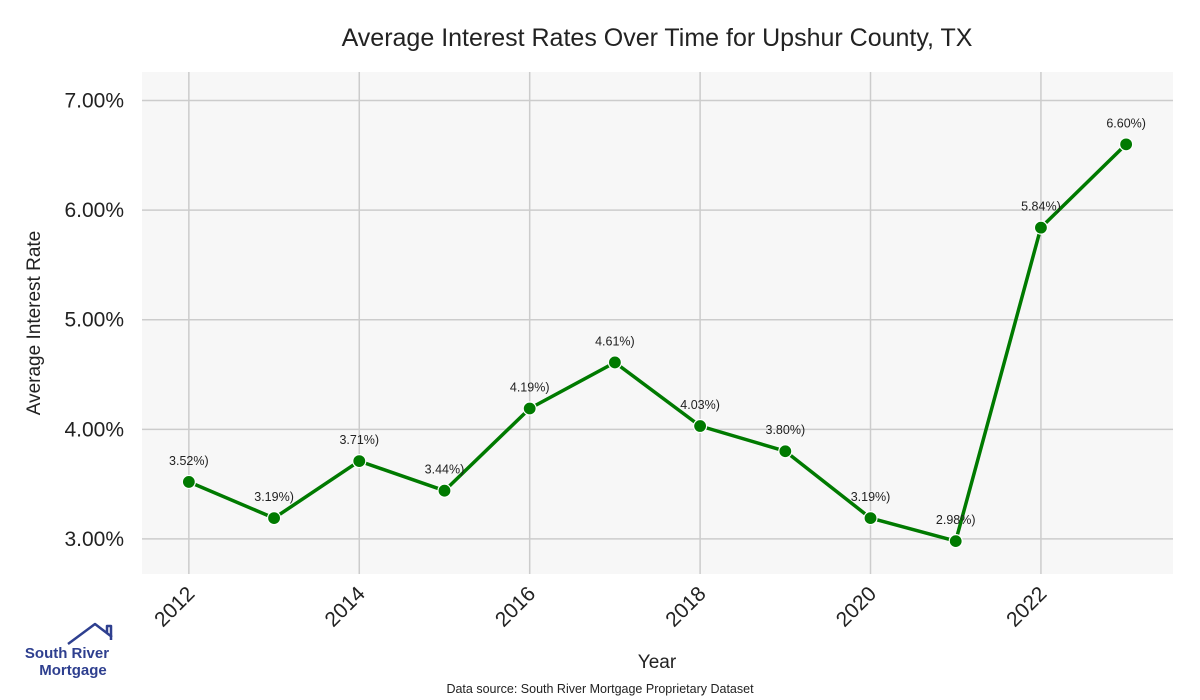 Image resolution: width=1200 pixels, height=700 pixels. I want to click on y-axis-label: Average Interest Rate, so click(34, 323).